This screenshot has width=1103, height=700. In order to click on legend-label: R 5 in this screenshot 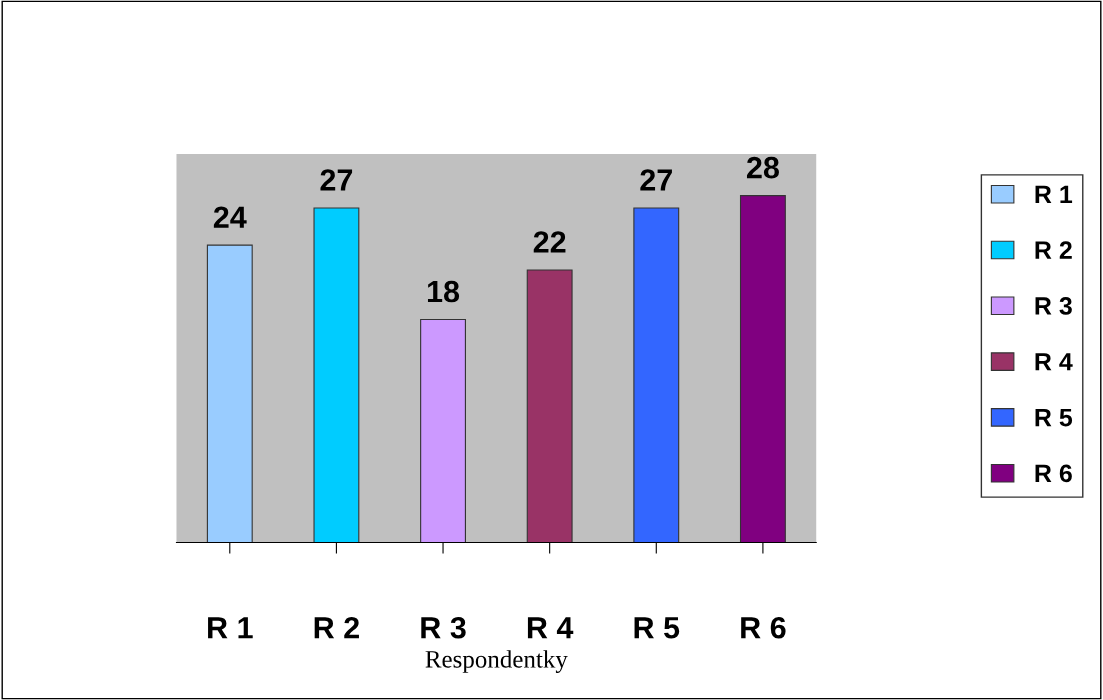, I will do `click(1054, 417)`.